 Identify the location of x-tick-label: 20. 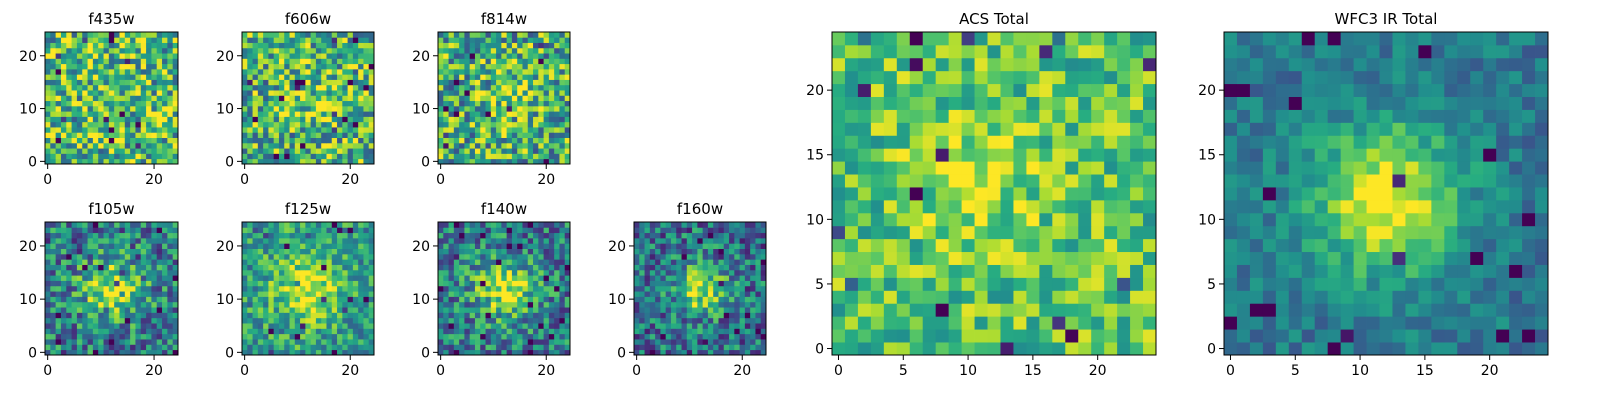
(154, 371).